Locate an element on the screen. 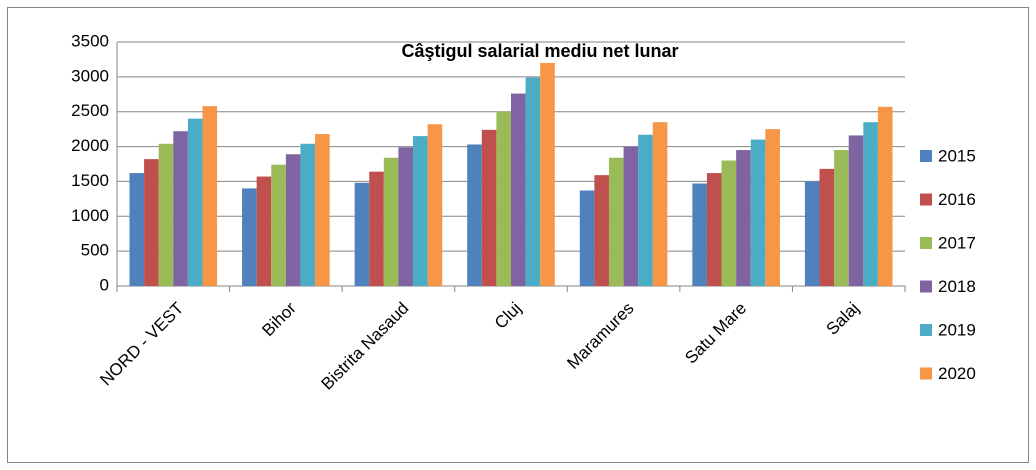  legend-label: 2016 is located at coordinates (957, 199).